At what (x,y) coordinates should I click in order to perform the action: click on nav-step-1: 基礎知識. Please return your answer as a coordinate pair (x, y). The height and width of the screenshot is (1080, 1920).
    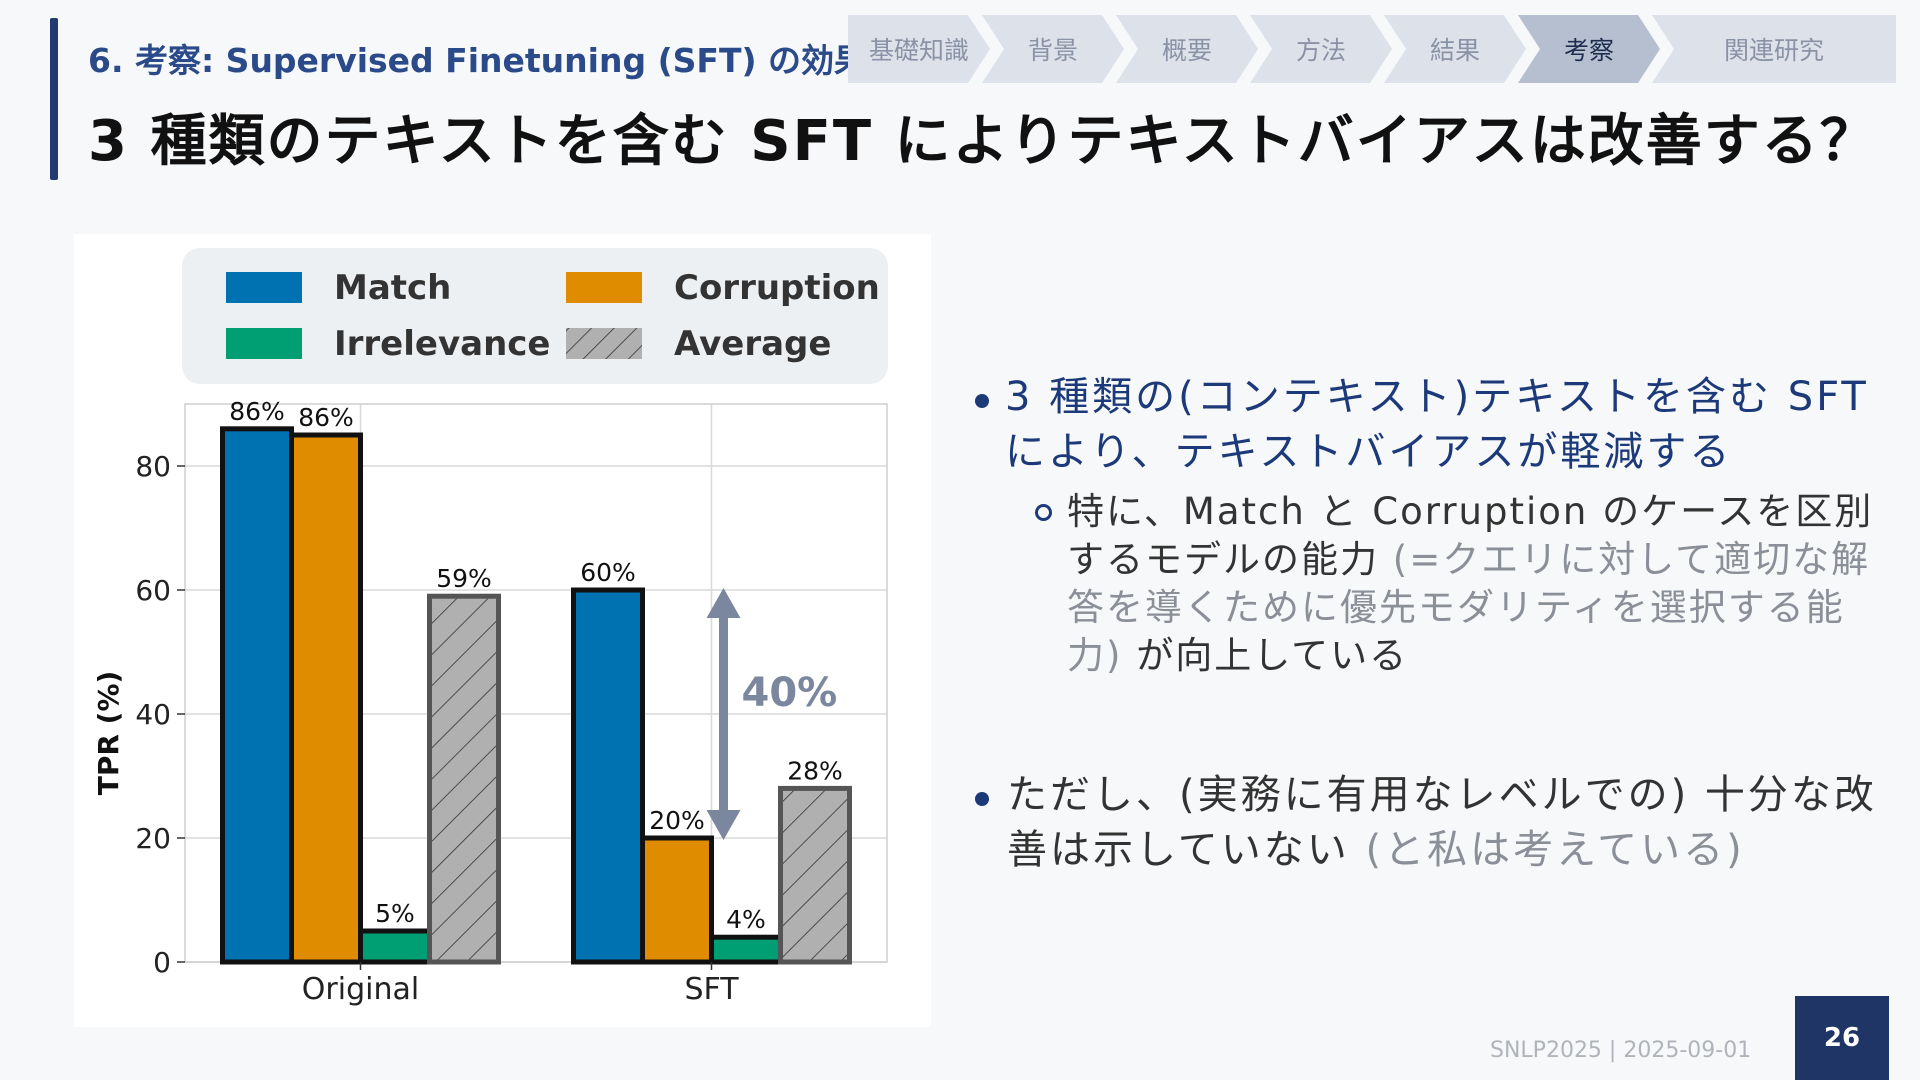
    Looking at the image, I should click on (919, 49).